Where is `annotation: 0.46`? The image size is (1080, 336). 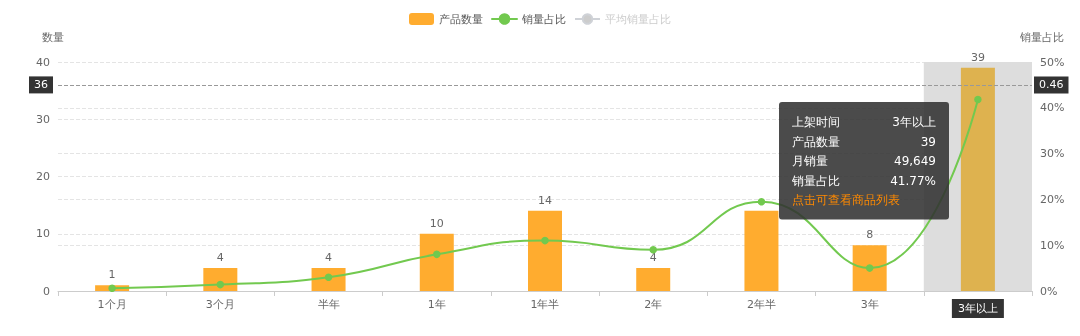 annotation: 0.46 is located at coordinates (1051, 85).